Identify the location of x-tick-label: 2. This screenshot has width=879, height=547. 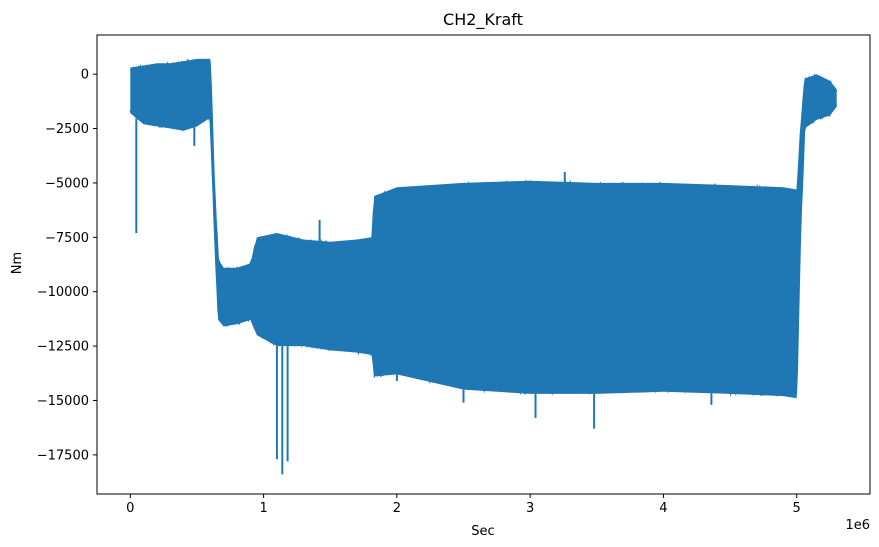
(397, 508).